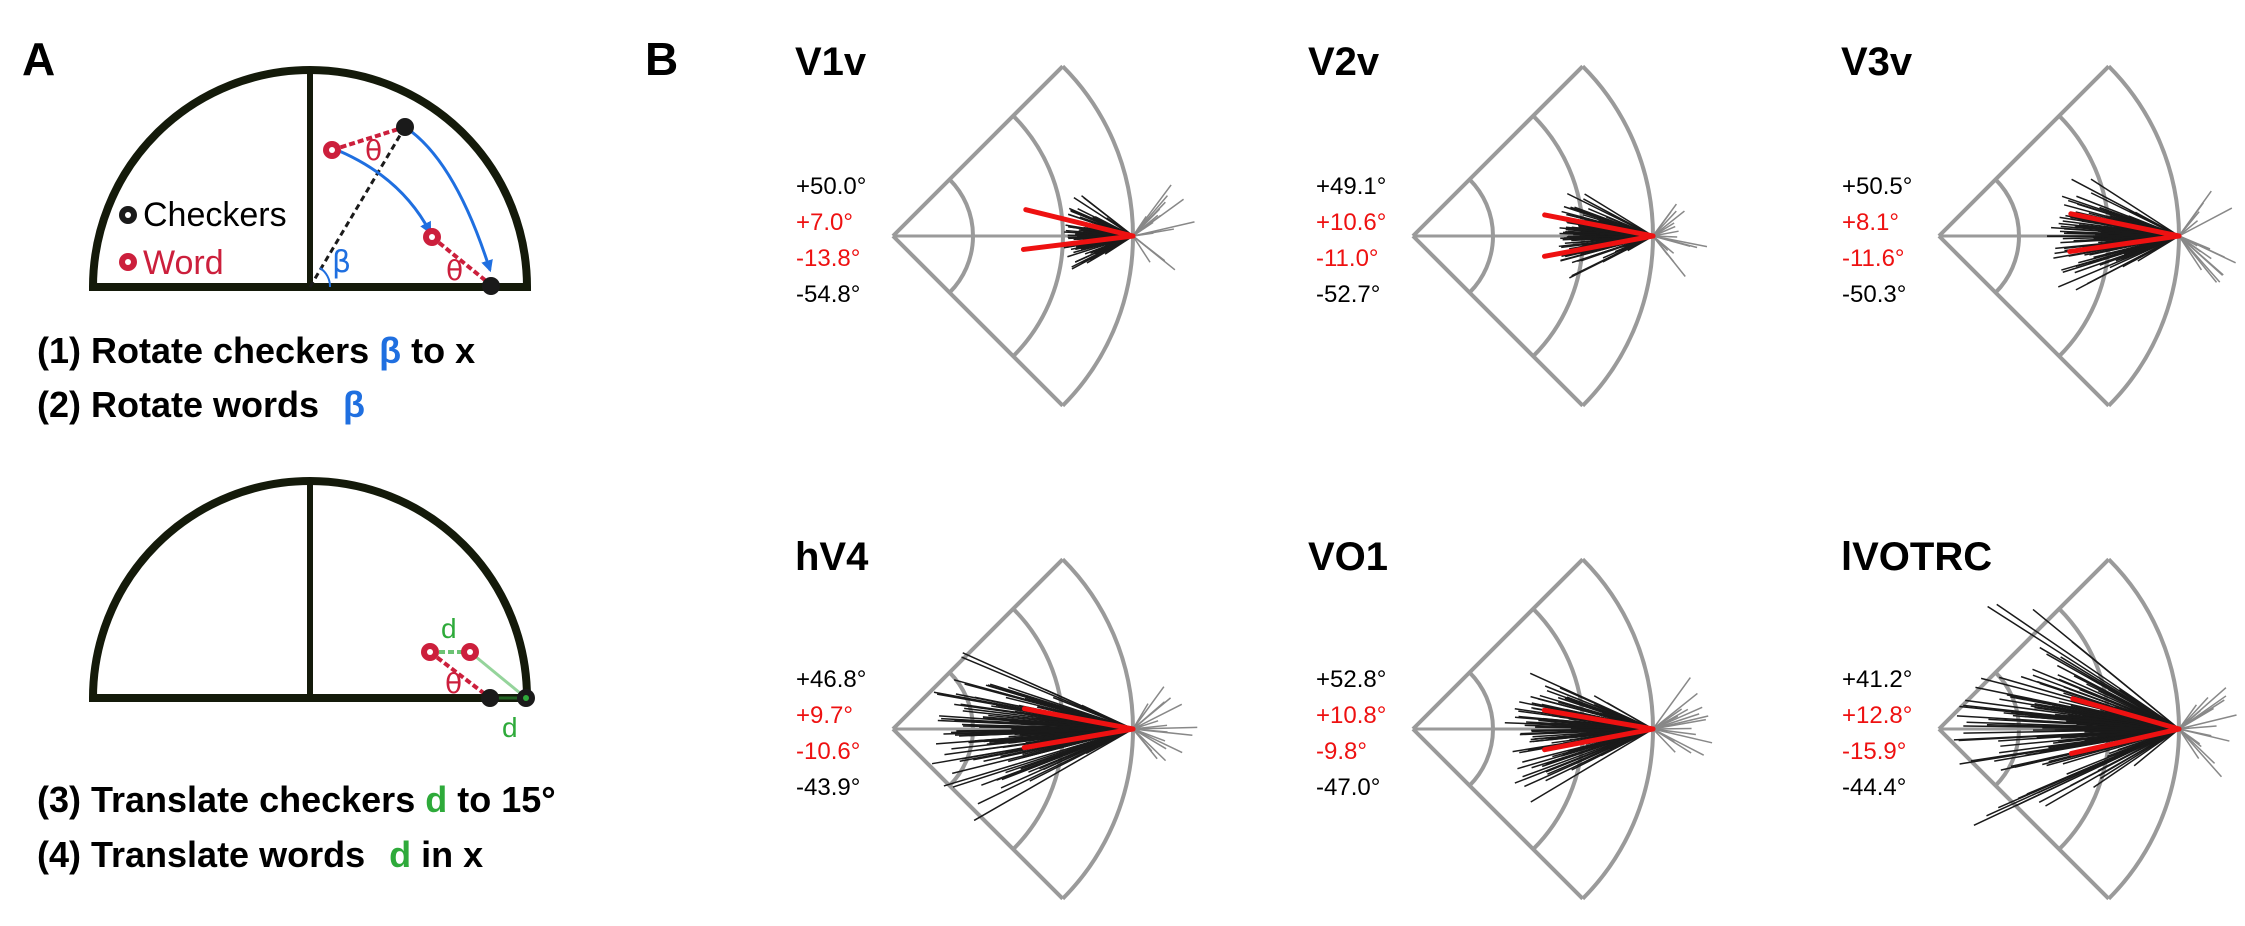 This screenshot has width=2245, height=926. Describe the element at coordinates (454, 270) in the screenshot. I see `theta-label-bottom: θ` at that location.